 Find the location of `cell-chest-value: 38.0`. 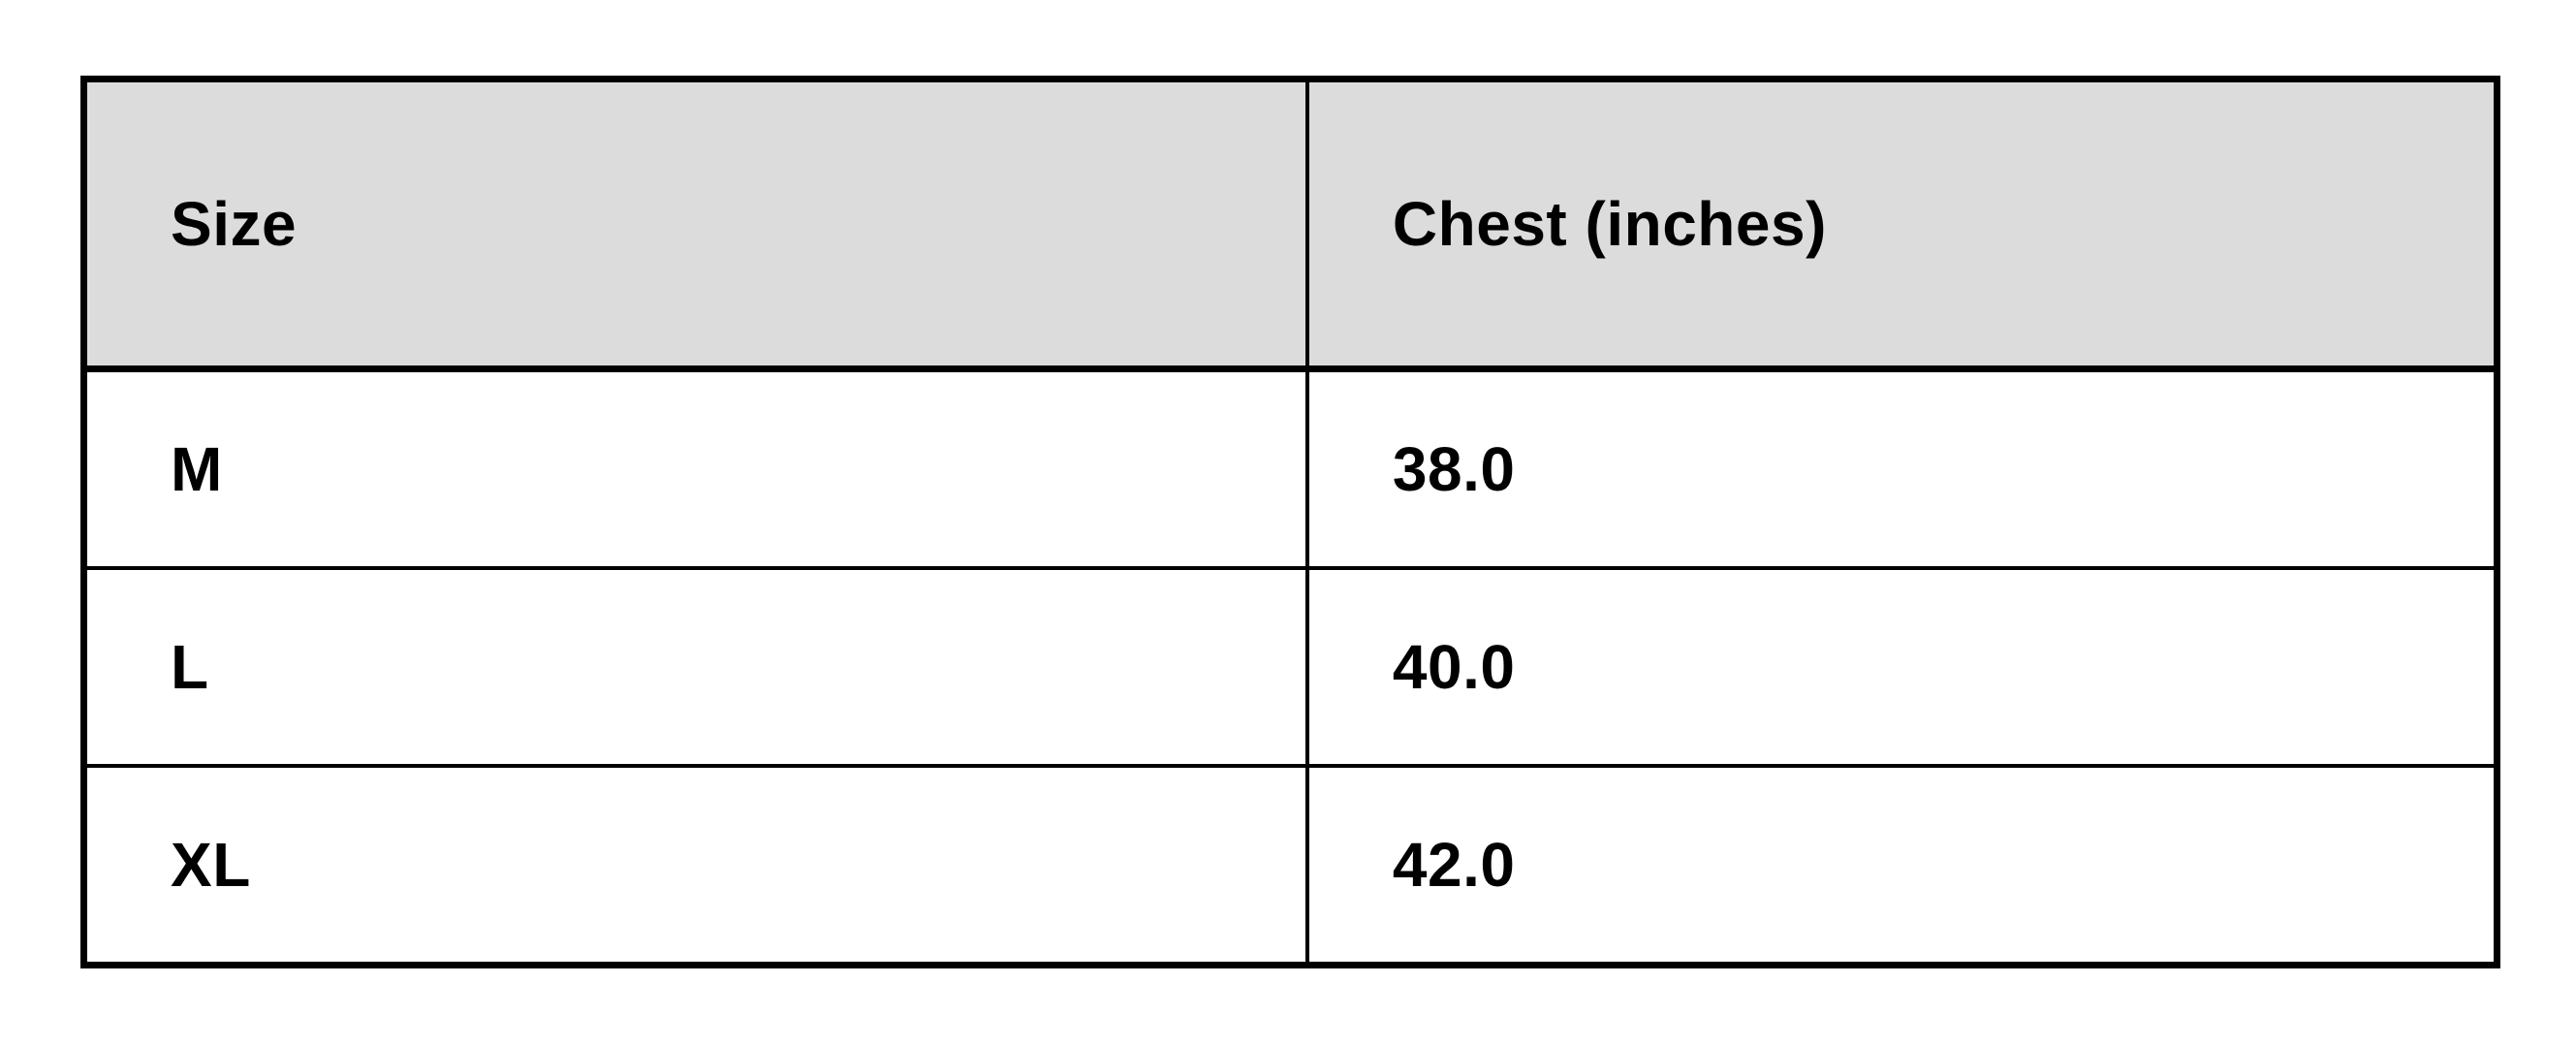

cell-chest-value: 38.0 is located at coordinates (1901, 468).